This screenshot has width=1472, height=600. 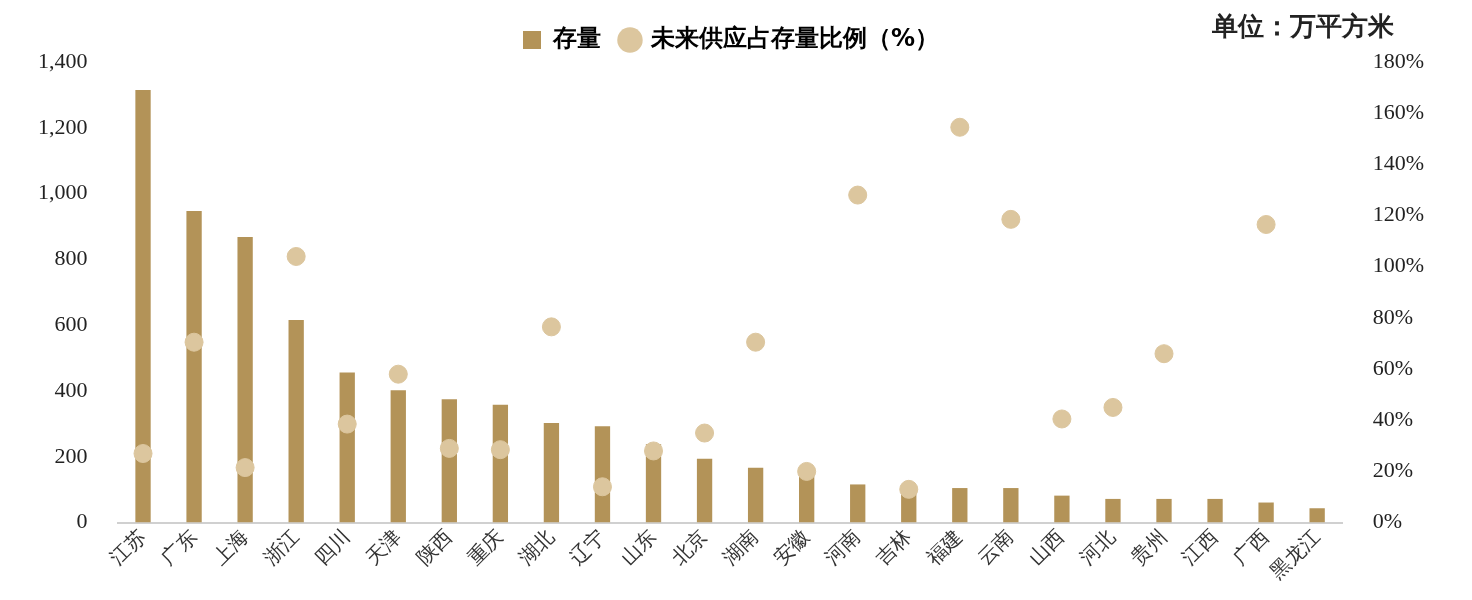 I want to click on y2-tick-label: 40%, so click(x=1392, y=419).